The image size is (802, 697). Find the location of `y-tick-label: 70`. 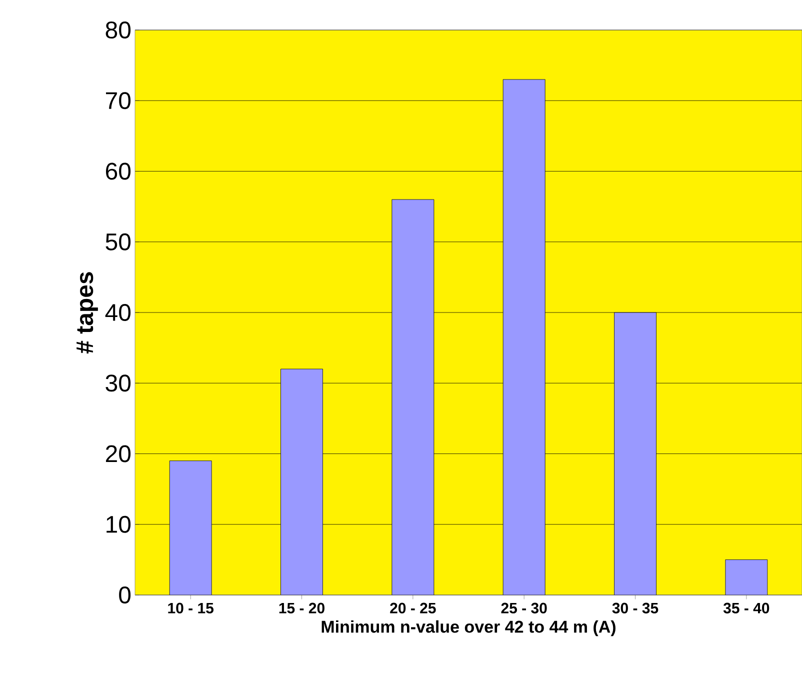

y-tick-label: 70 is located at coordinates (118, 101).